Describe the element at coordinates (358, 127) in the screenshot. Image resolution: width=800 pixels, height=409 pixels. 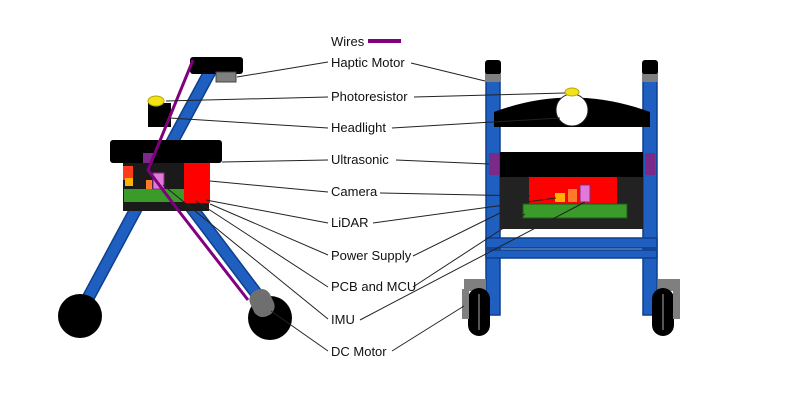
I see `label-headlight: Headlight` at that location.